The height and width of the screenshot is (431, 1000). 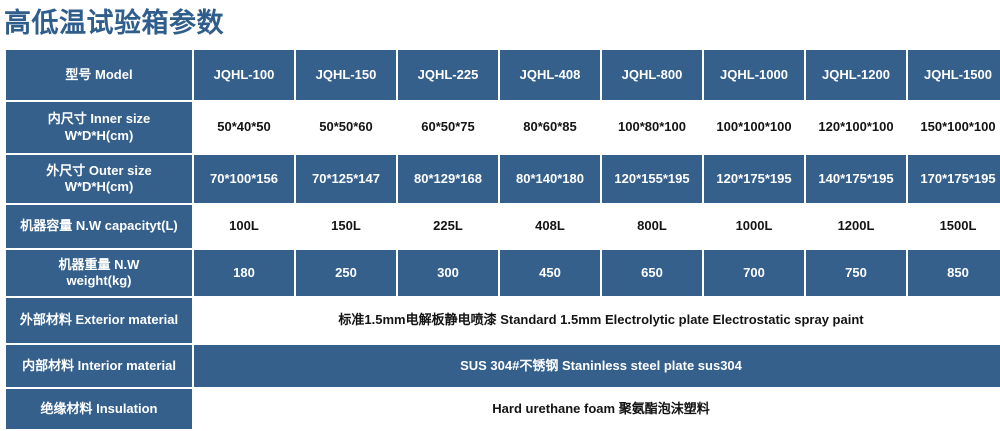 What do you see at coordinates (99, 366) in the screenshot?
I see `row-label-interior-material: 内部材料 Interior material` at bounding box center [99, 366].